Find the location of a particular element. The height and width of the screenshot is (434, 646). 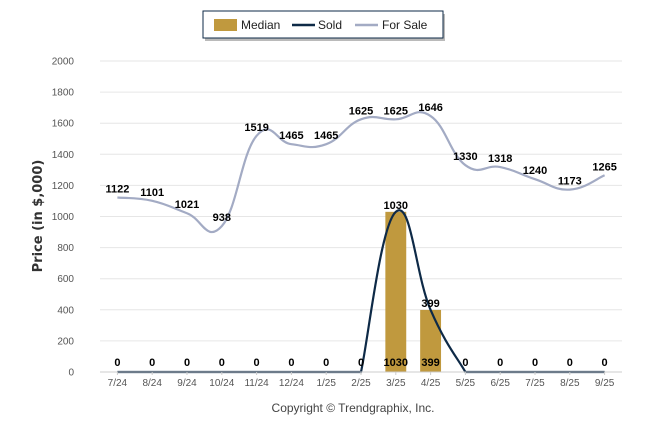

x-tick-label: 9/24 is located at coordinates (187, 383).